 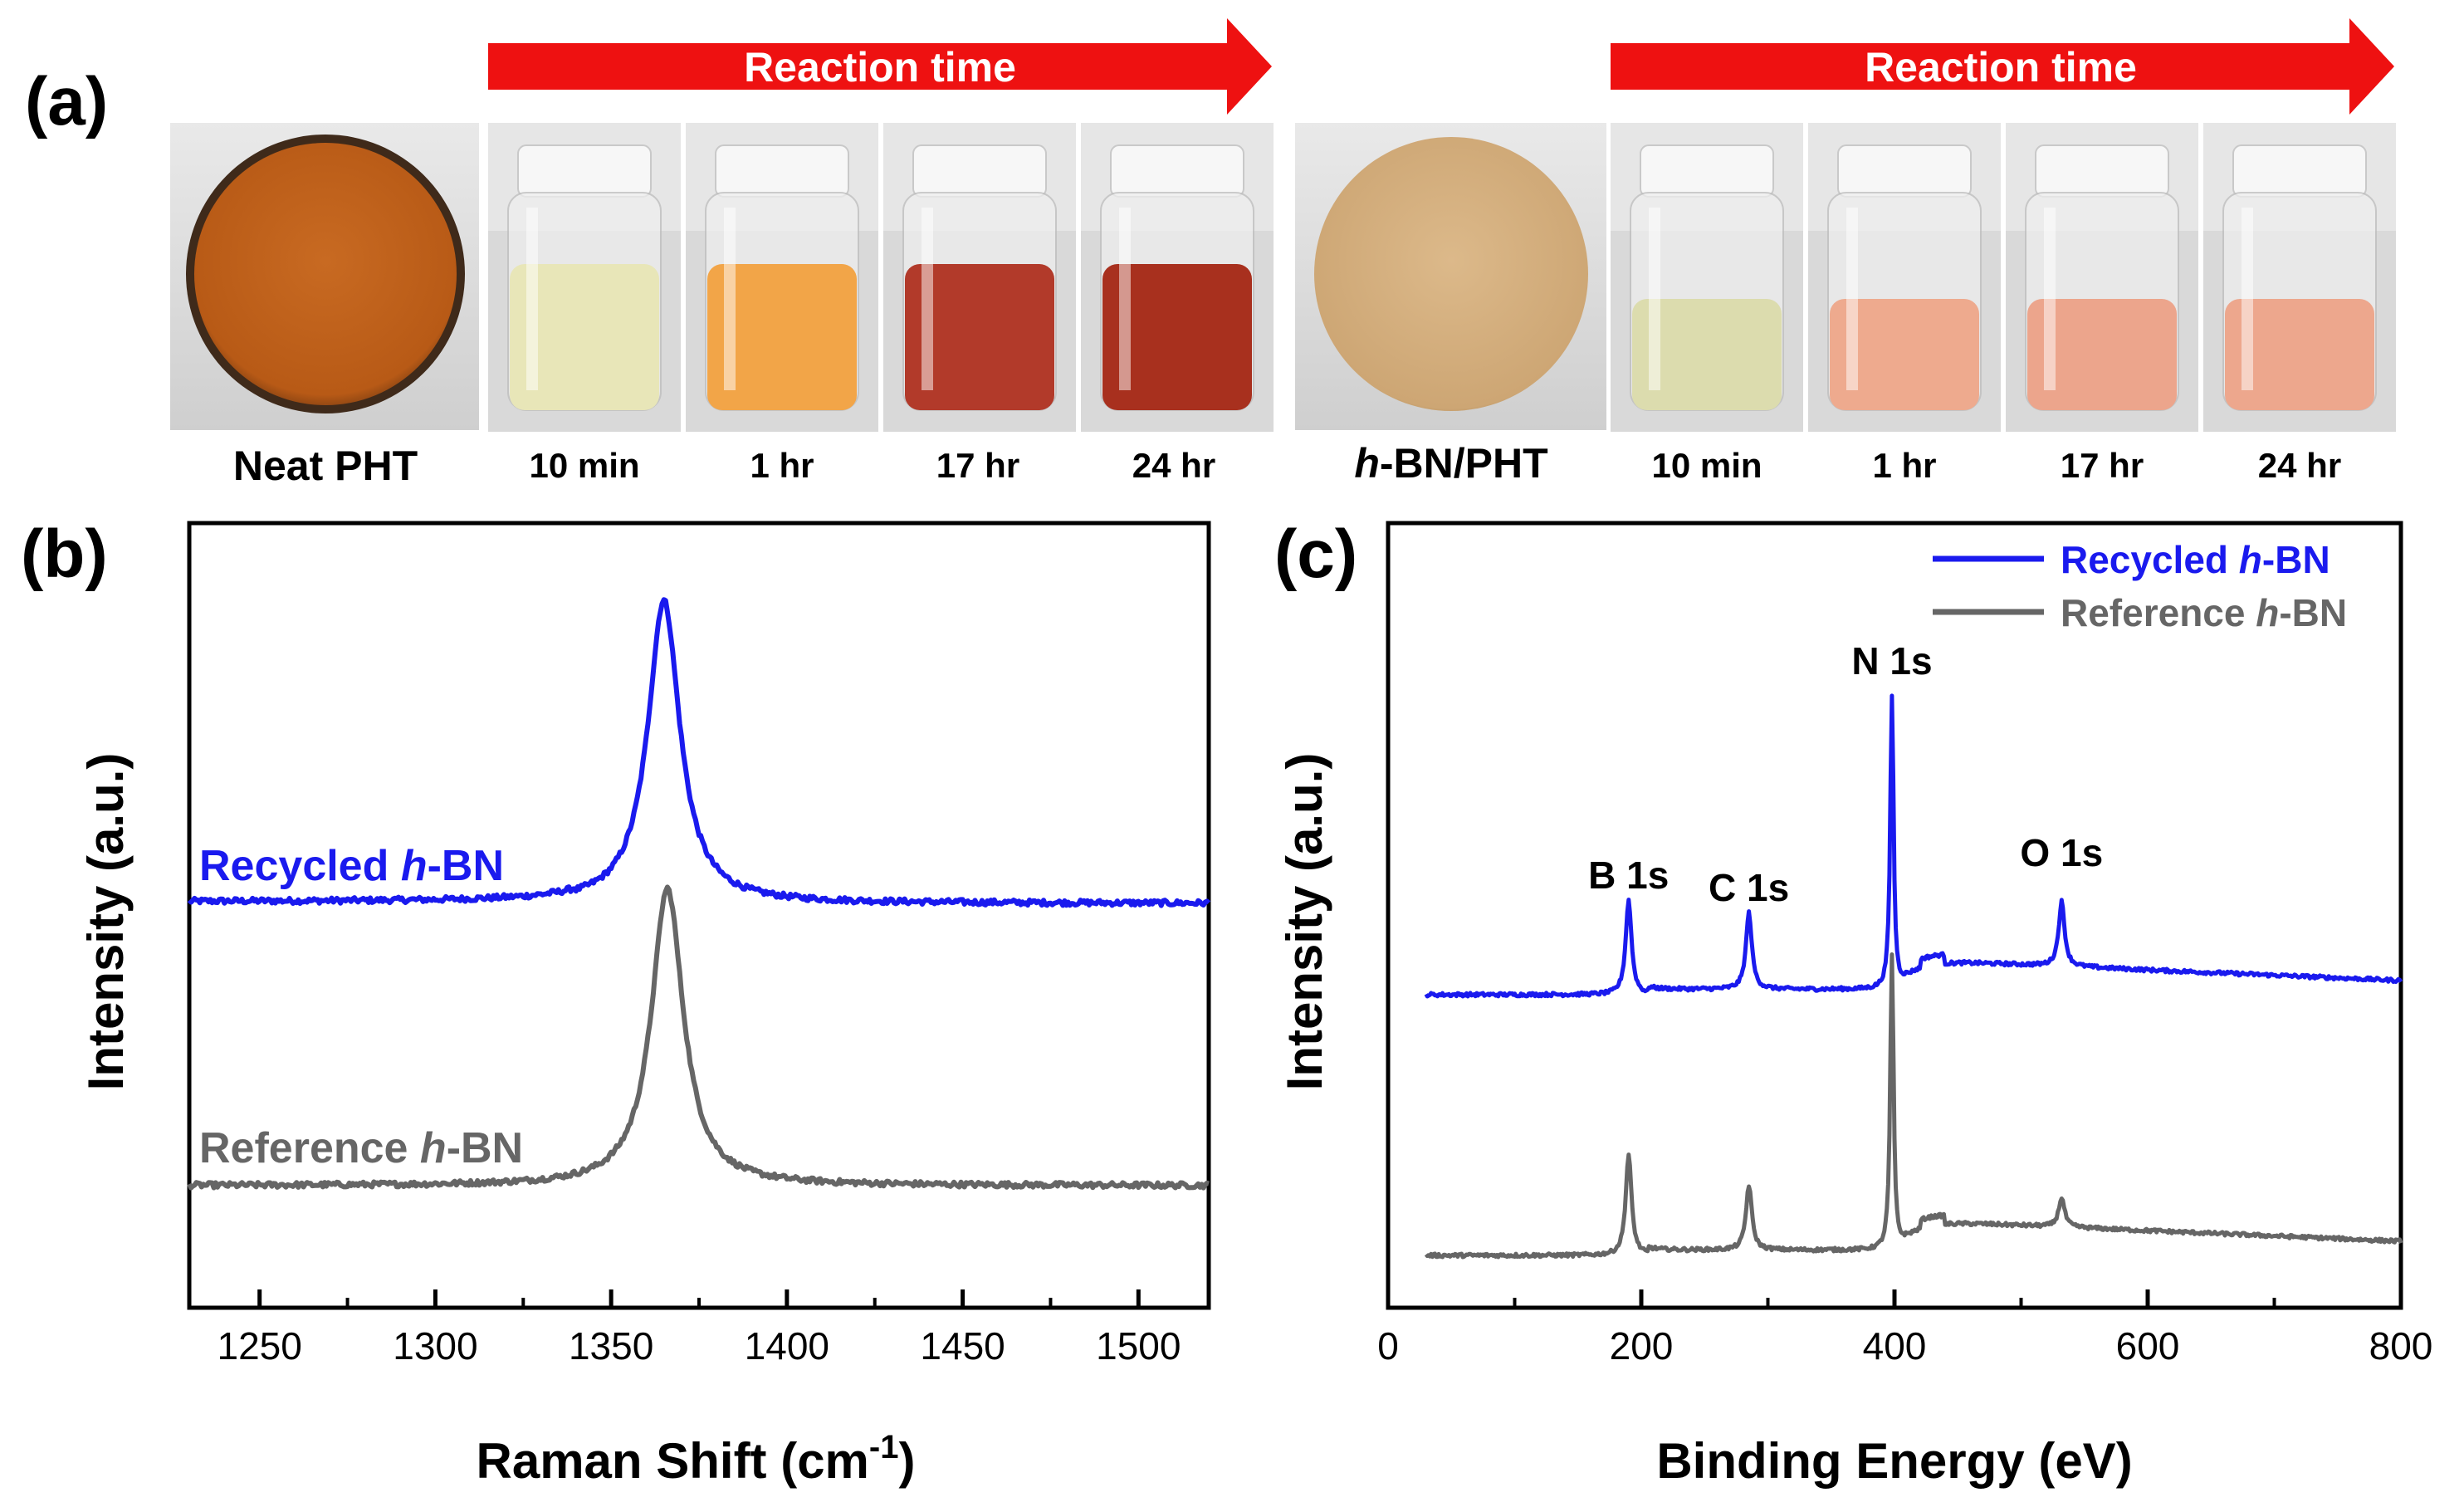 I want to click on c-leg0-post: -BN, so click(x=2296, y=559).